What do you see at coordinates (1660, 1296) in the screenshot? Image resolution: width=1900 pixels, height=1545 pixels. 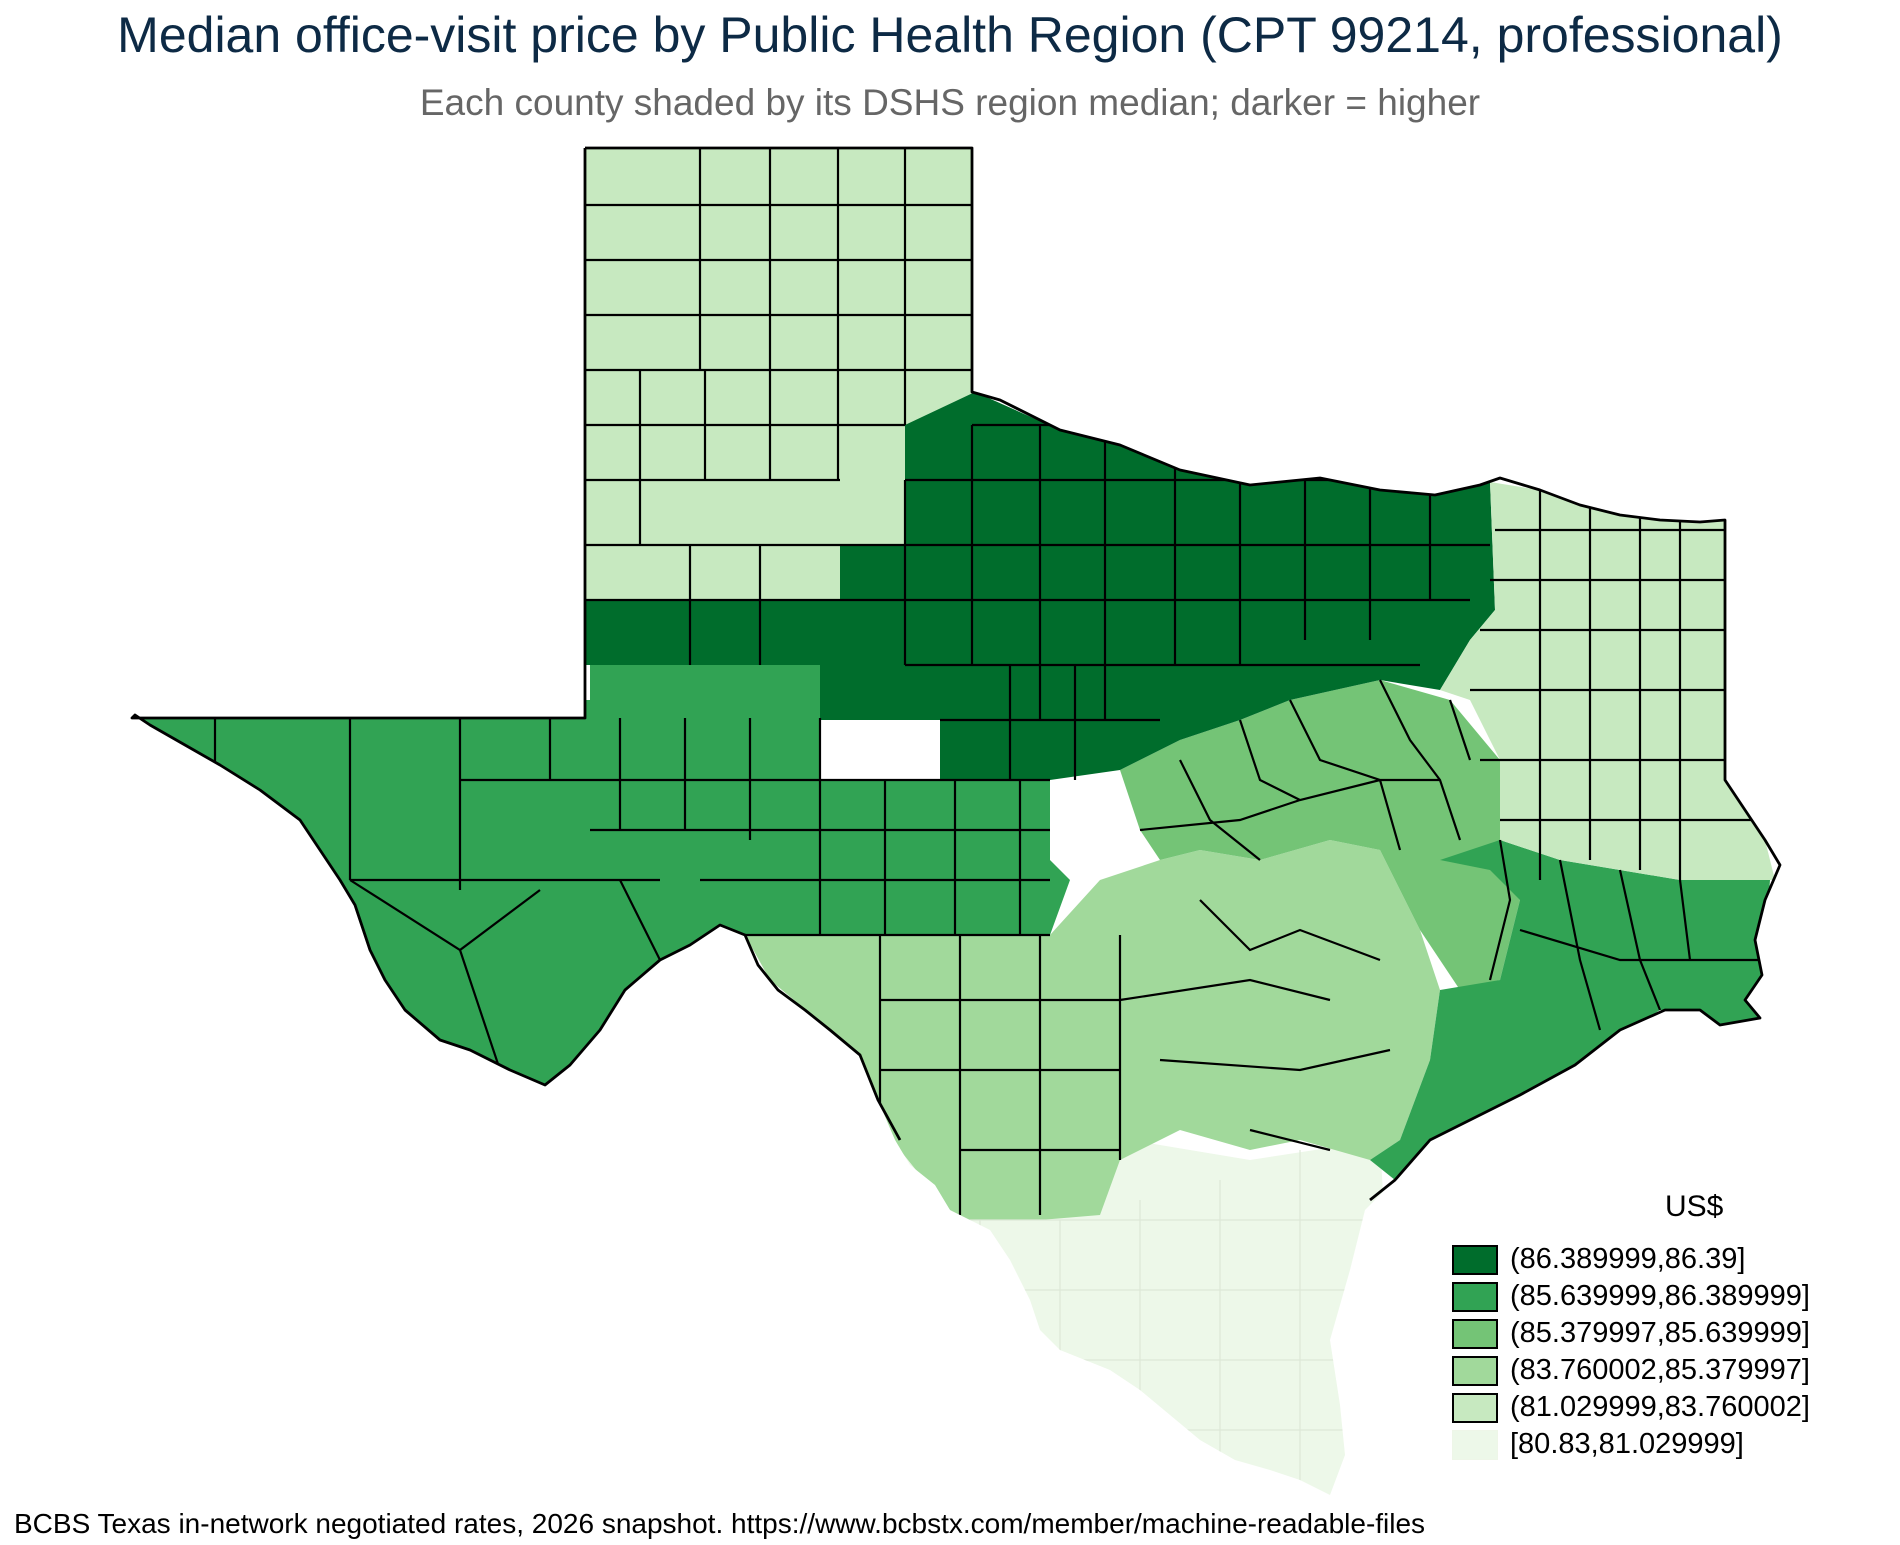 I see `legend-label: (85.639999,86.389999]` at bounding box center [1660, 1296].